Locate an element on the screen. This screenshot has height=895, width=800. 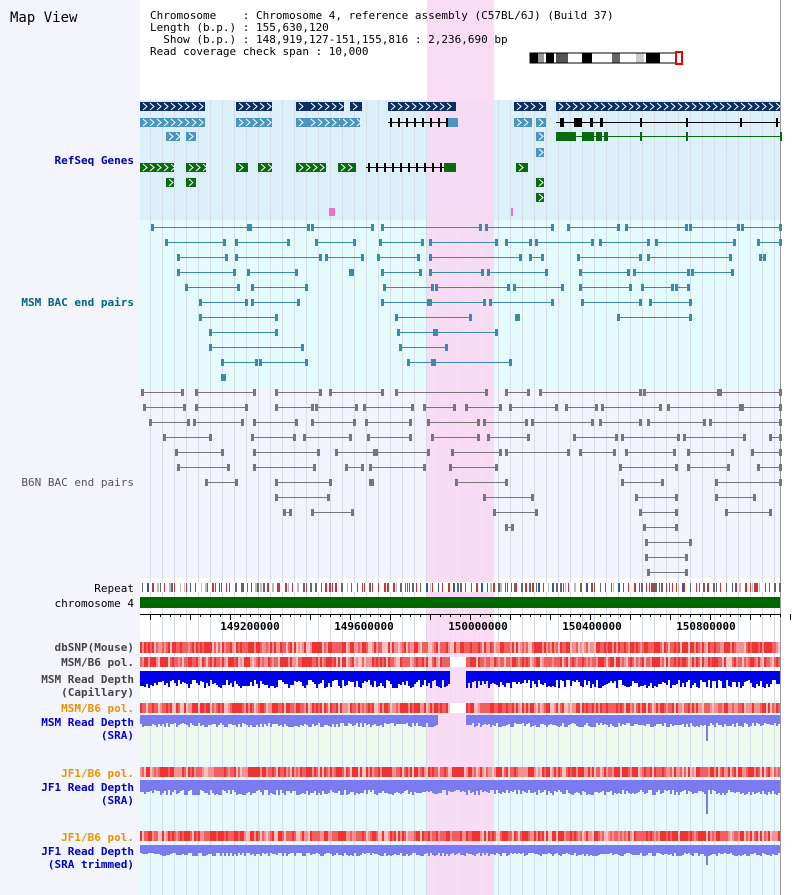
track-label-refseq: RefSeq Genes is located at coordinates (94, 160).